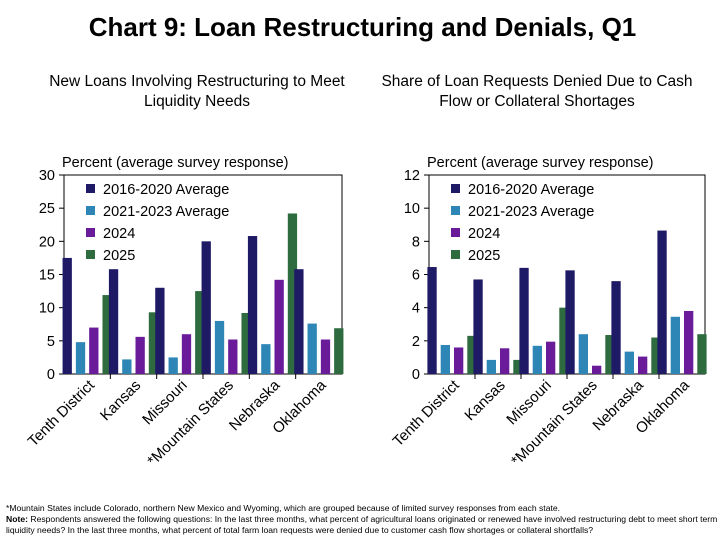  I want to click on left-x-category-label: Kansas, so click(120, 400).